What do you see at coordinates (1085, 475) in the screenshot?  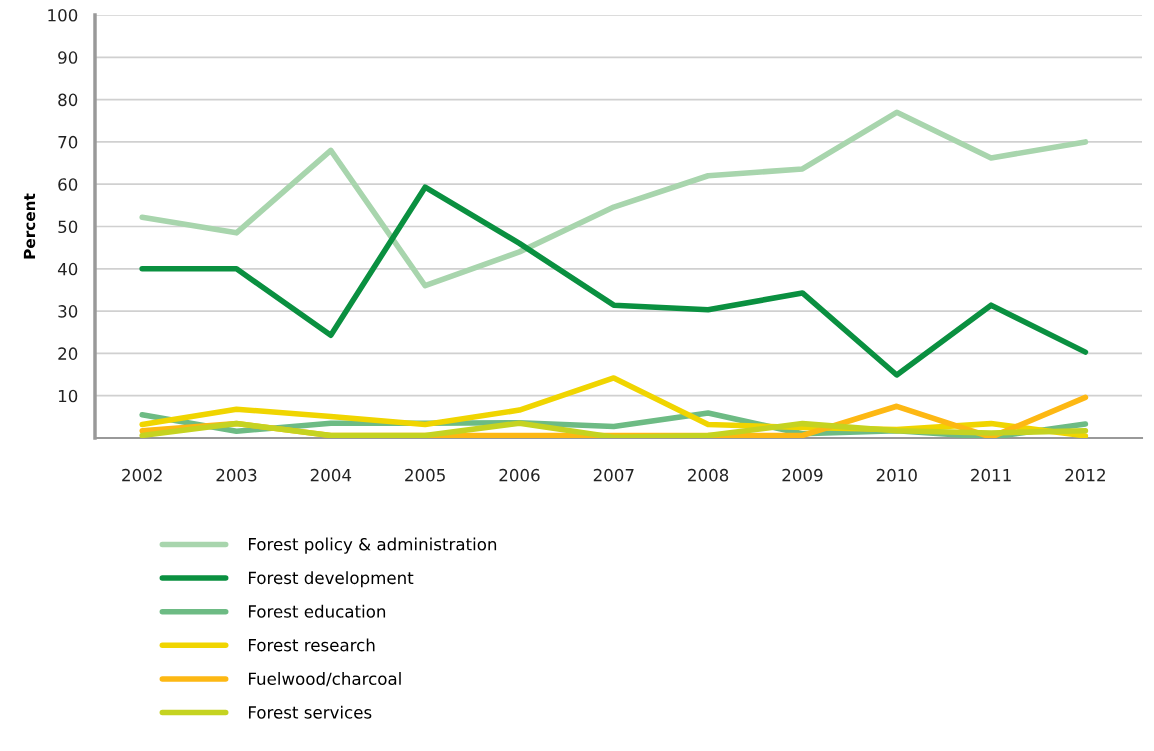 I see `x-tick-label: 2012` at bounding box center [1085, 475].